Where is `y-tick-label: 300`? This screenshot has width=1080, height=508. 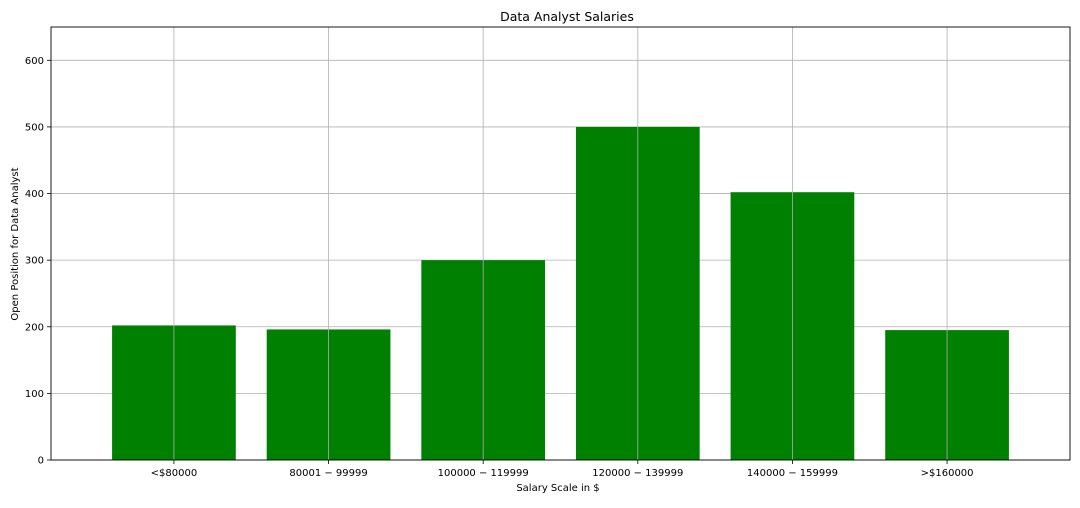 y-tick-label: 300 is located at coordinates (34, 261).